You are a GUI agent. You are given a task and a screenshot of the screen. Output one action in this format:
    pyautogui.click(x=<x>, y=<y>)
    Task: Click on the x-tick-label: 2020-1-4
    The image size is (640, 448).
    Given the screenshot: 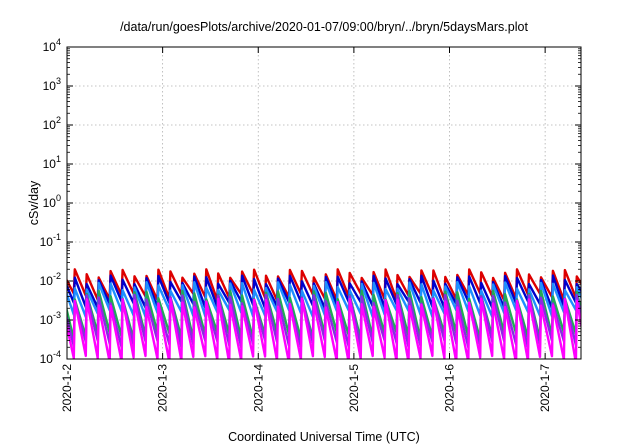 What is the action you would take?
    pyautogui.click(x=258, y=388)
    